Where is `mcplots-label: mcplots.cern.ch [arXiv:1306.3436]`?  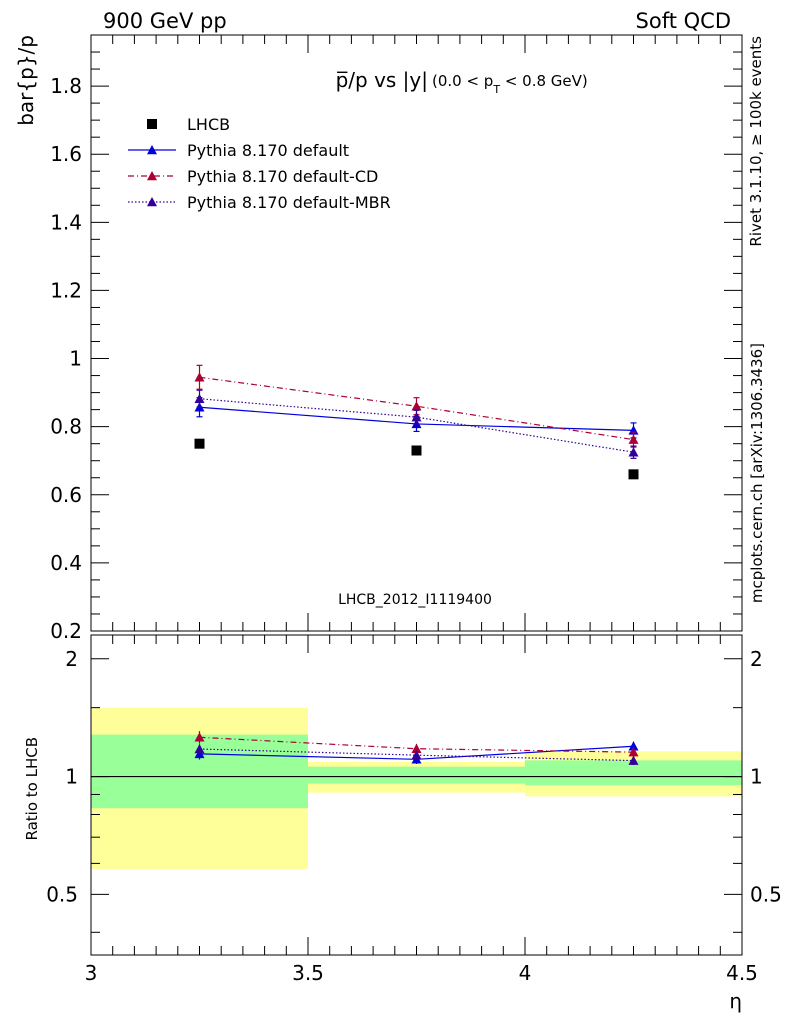 mcplots-label: mcplots.cern.ch [arXiv:1306.3436] is located at coordinates (757, 473).